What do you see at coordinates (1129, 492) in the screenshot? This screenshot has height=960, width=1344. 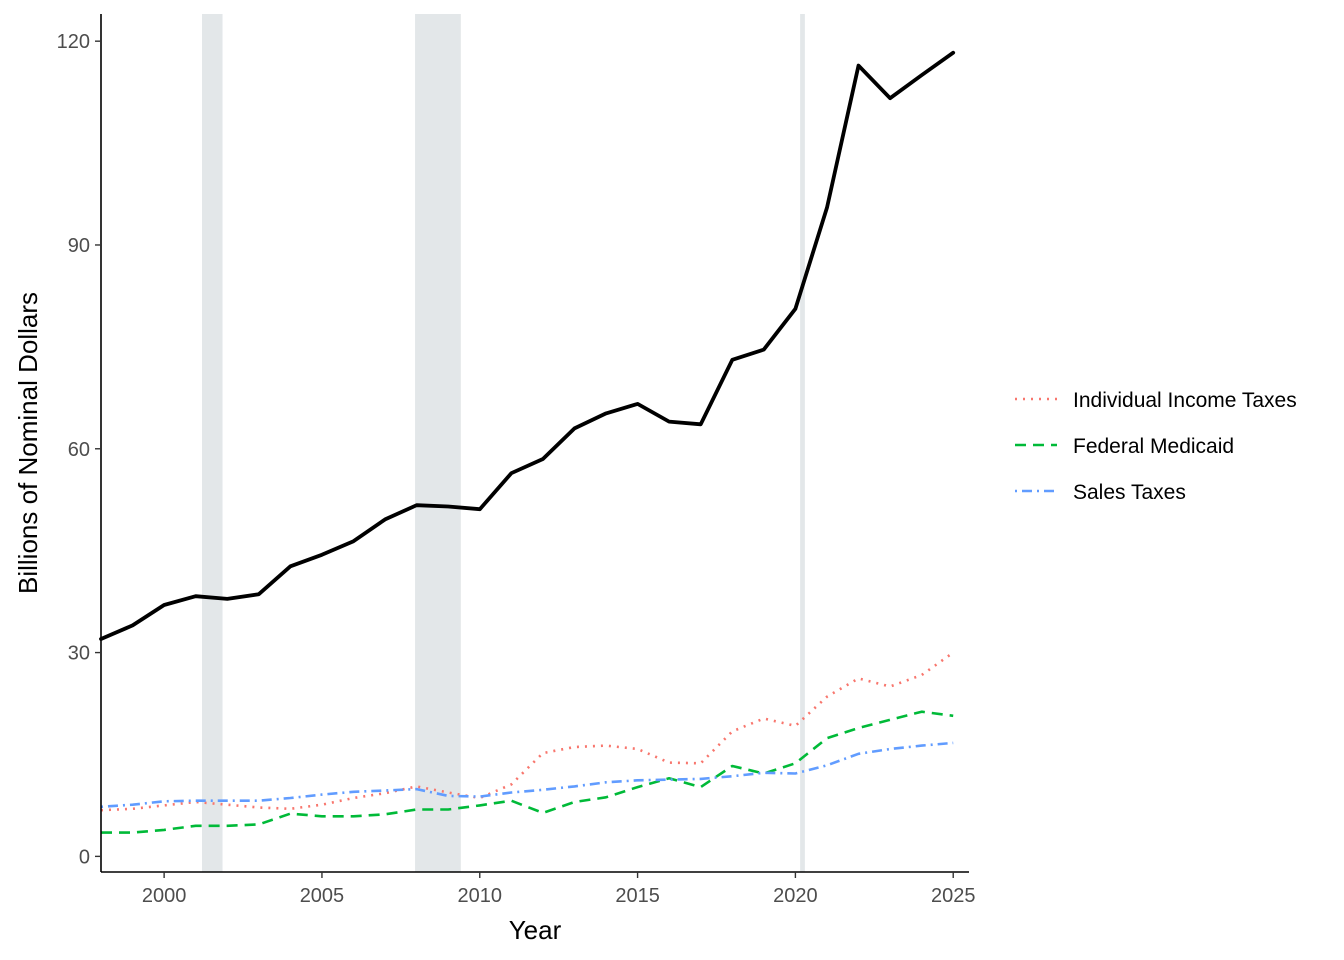 I see `legend-label-sales: Sales Taxes` at bounding box center [1129, 492].